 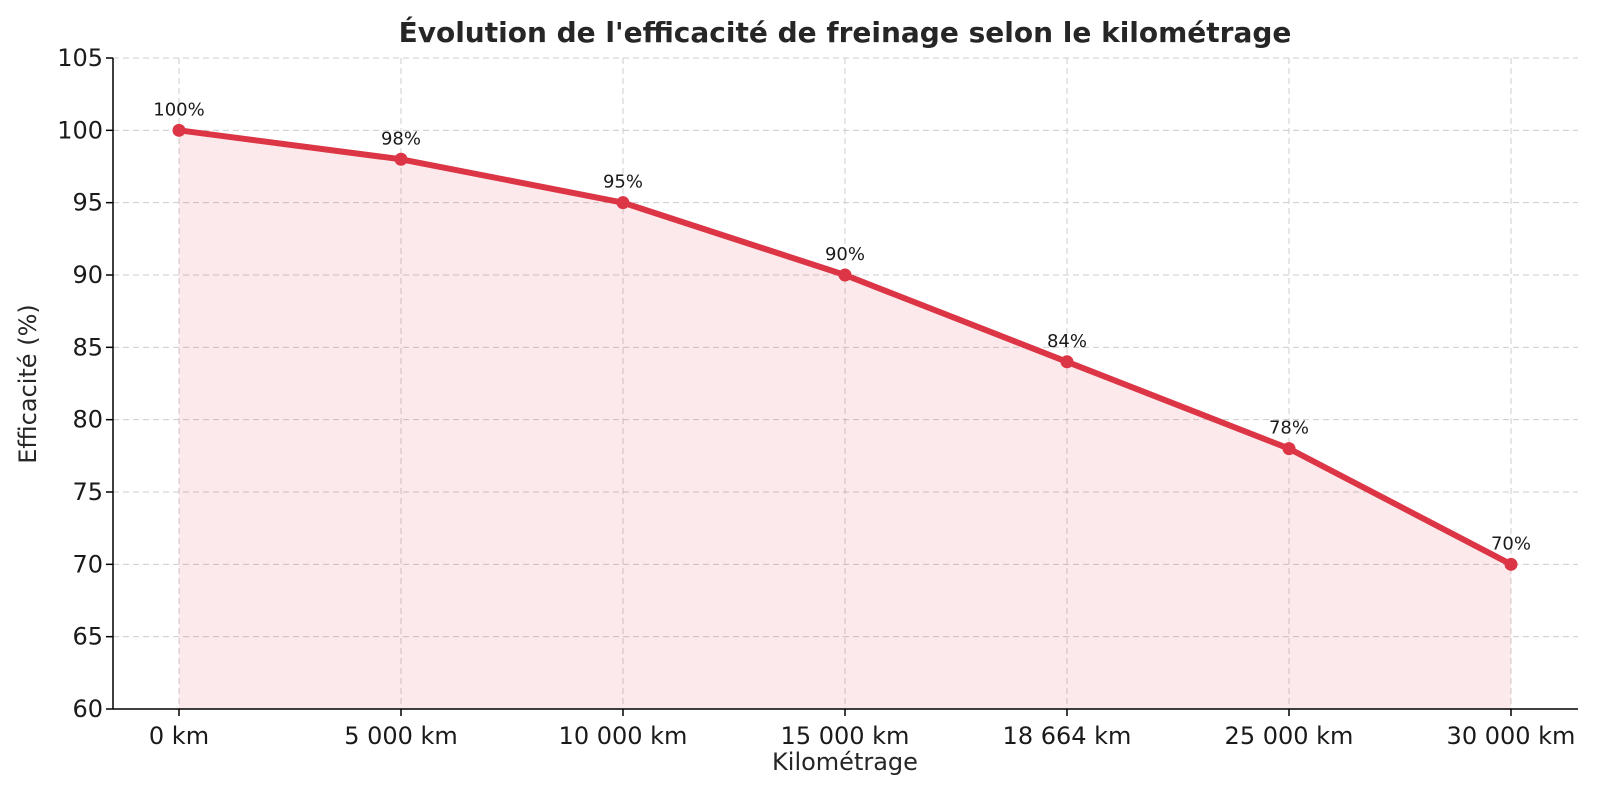 I want to click on data-label: 78%, so click(x=1289, y=428).